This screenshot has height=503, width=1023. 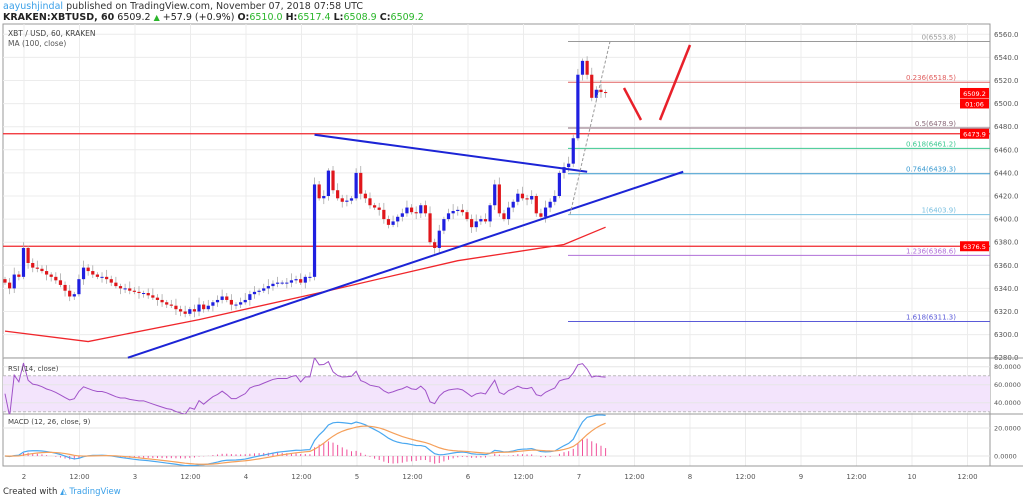 What do you see at coordinates (33, 6) in the screenshot?
I see `author-link: aayushjindal` at bounding box center [33, 6].